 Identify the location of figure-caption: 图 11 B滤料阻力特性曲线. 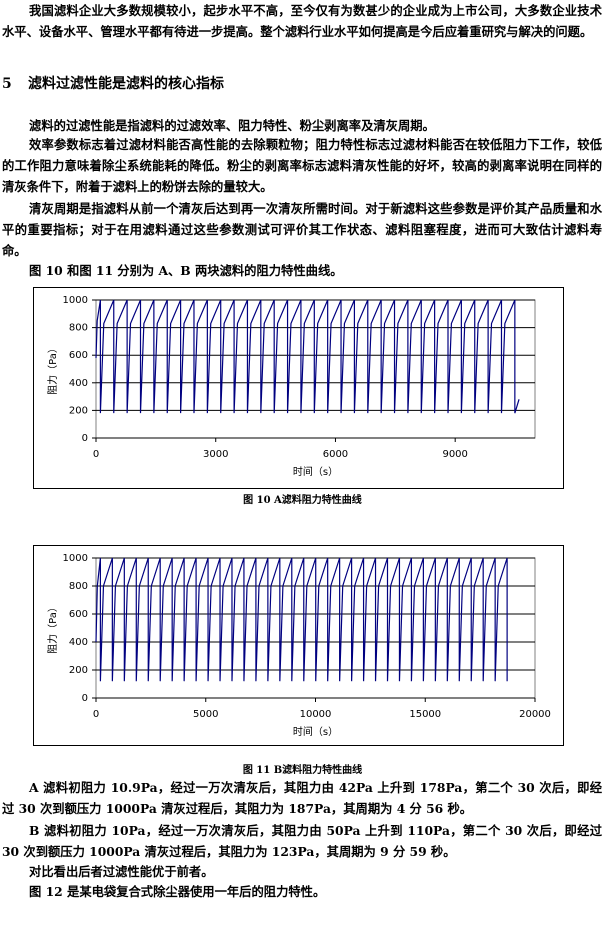
(302, 770).